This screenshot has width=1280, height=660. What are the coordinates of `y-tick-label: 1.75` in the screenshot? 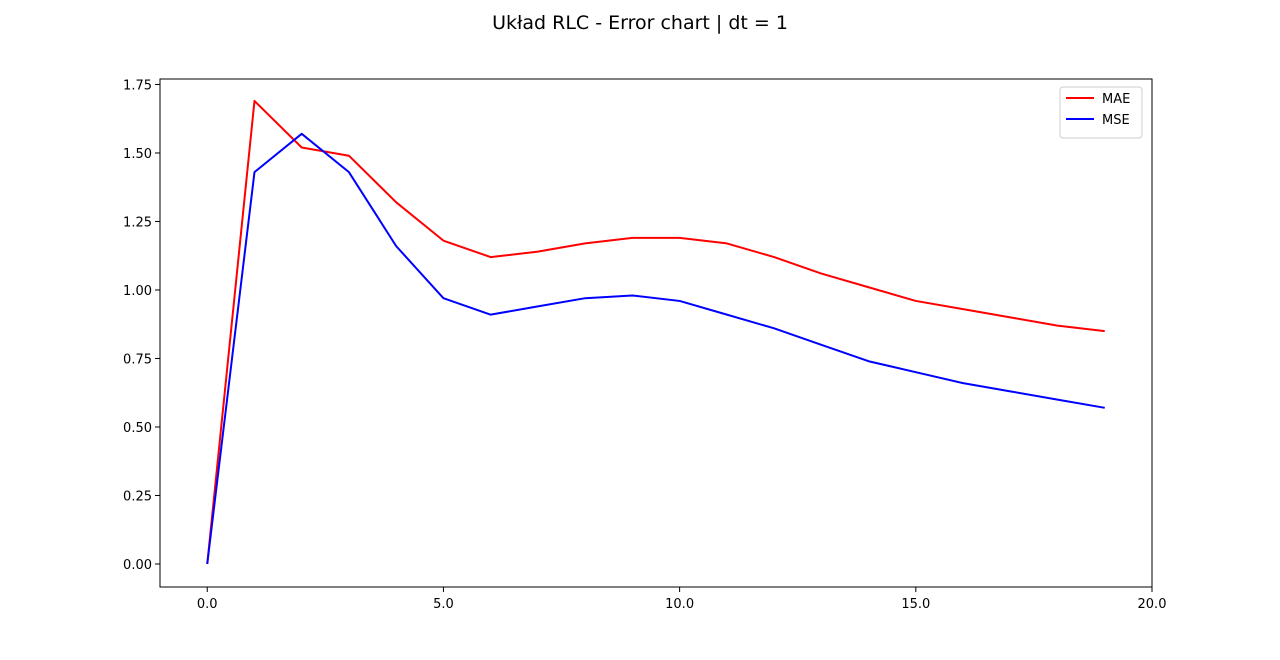 It's located at (137, 85).